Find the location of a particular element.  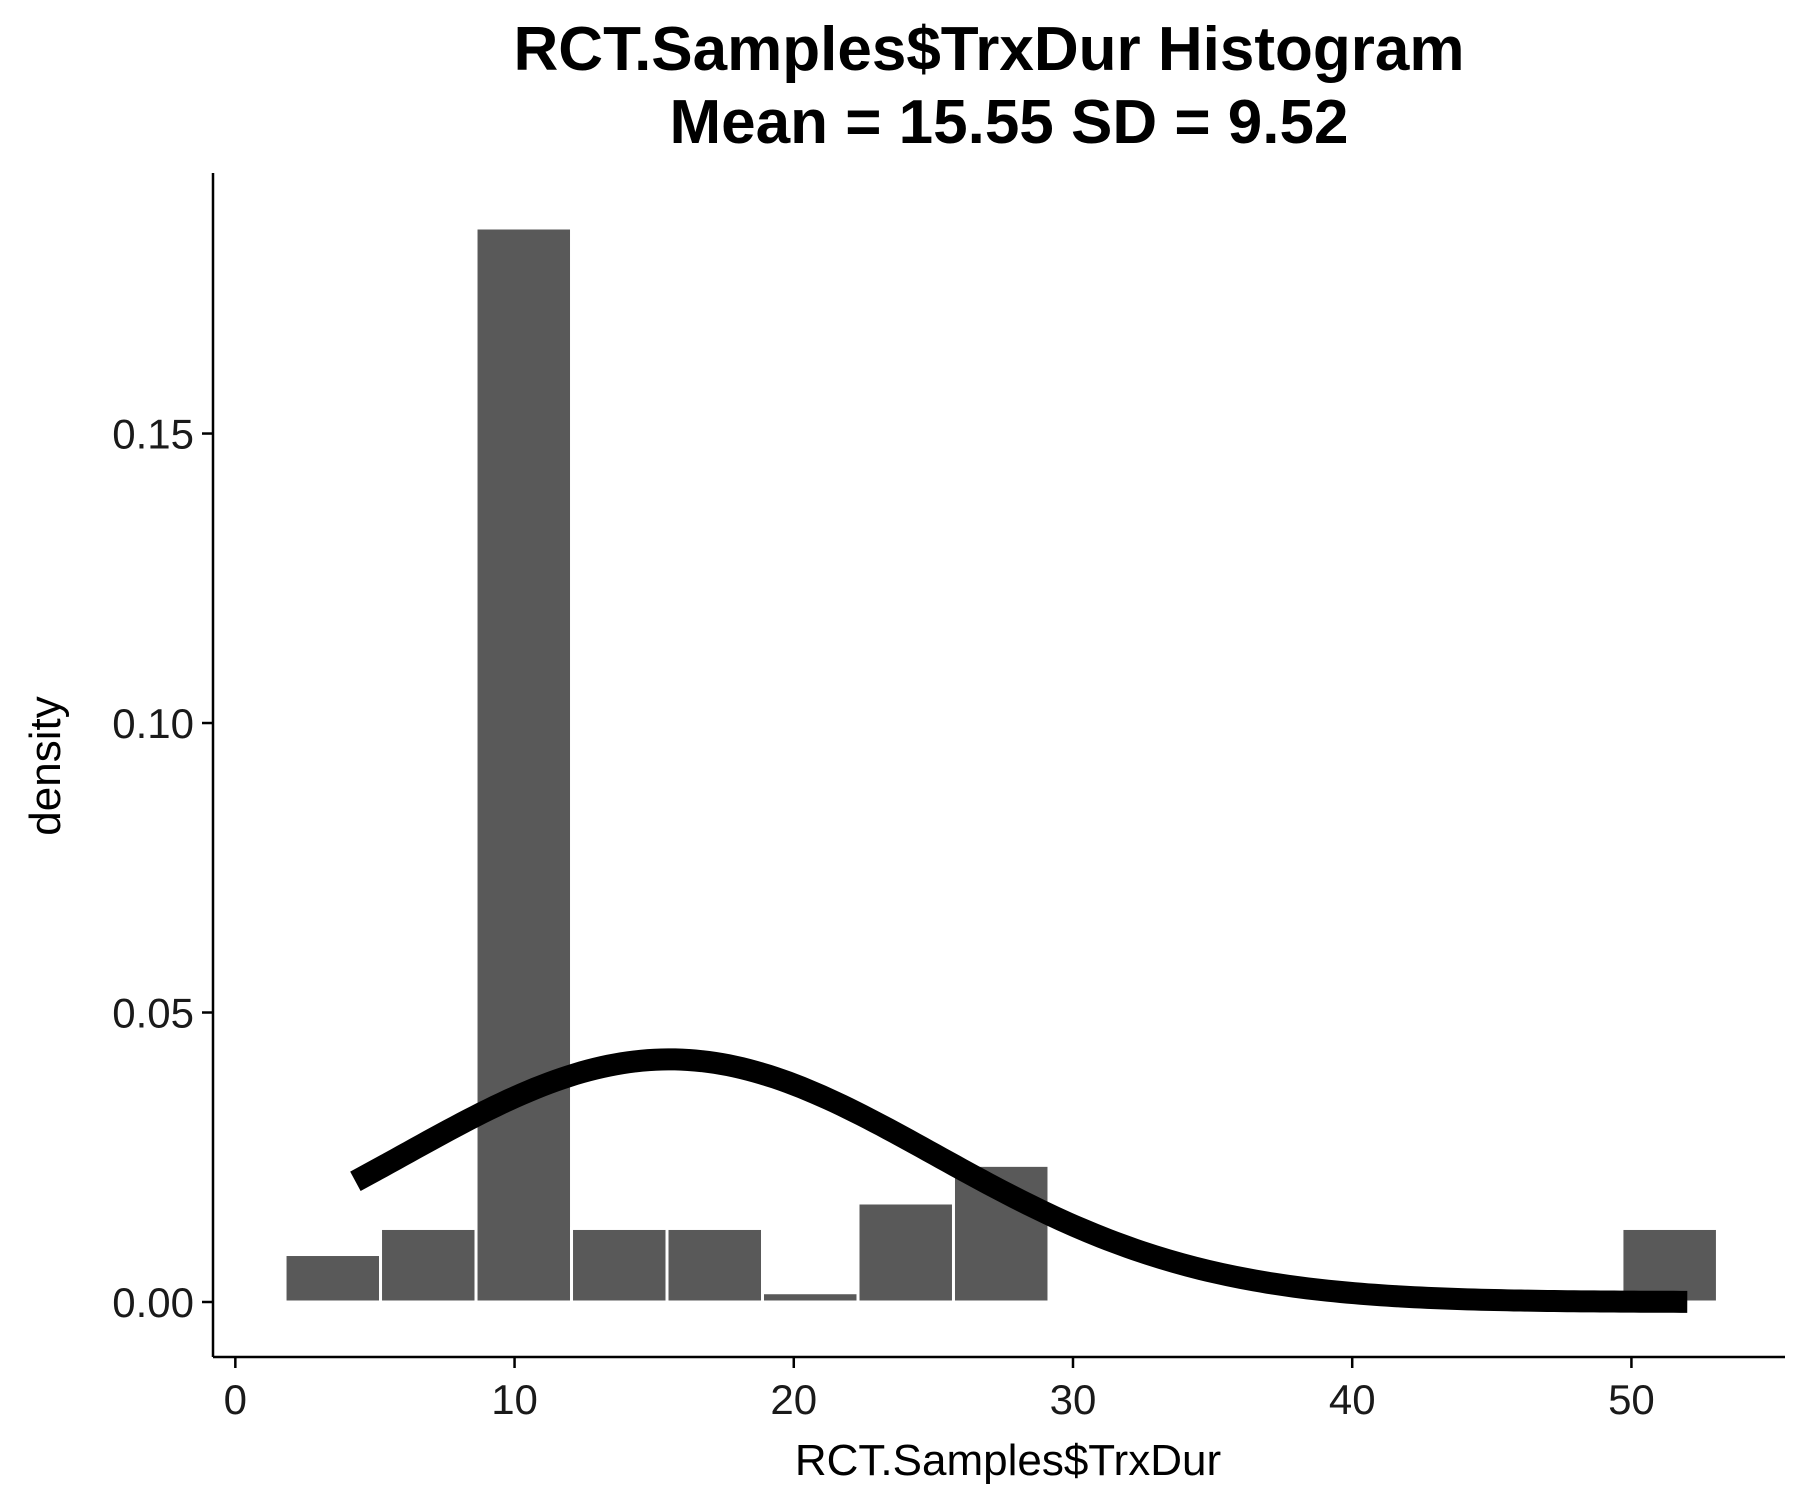

y-tick-label: 0.00 is located at coordinates (153, 1302).